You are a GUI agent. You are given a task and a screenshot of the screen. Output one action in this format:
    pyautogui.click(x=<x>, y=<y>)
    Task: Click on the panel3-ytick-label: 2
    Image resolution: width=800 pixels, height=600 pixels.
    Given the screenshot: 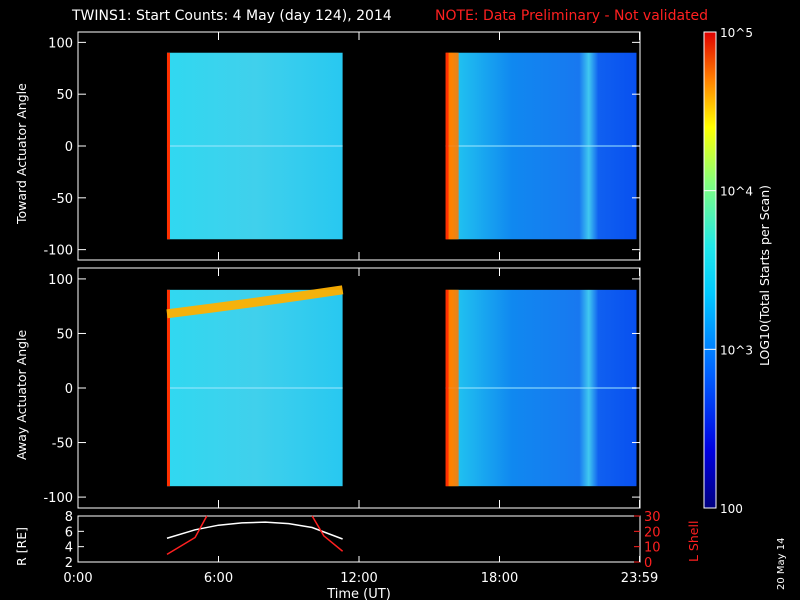 What is the action you would take?
    pyautogui.click(x=69, y=563)
    